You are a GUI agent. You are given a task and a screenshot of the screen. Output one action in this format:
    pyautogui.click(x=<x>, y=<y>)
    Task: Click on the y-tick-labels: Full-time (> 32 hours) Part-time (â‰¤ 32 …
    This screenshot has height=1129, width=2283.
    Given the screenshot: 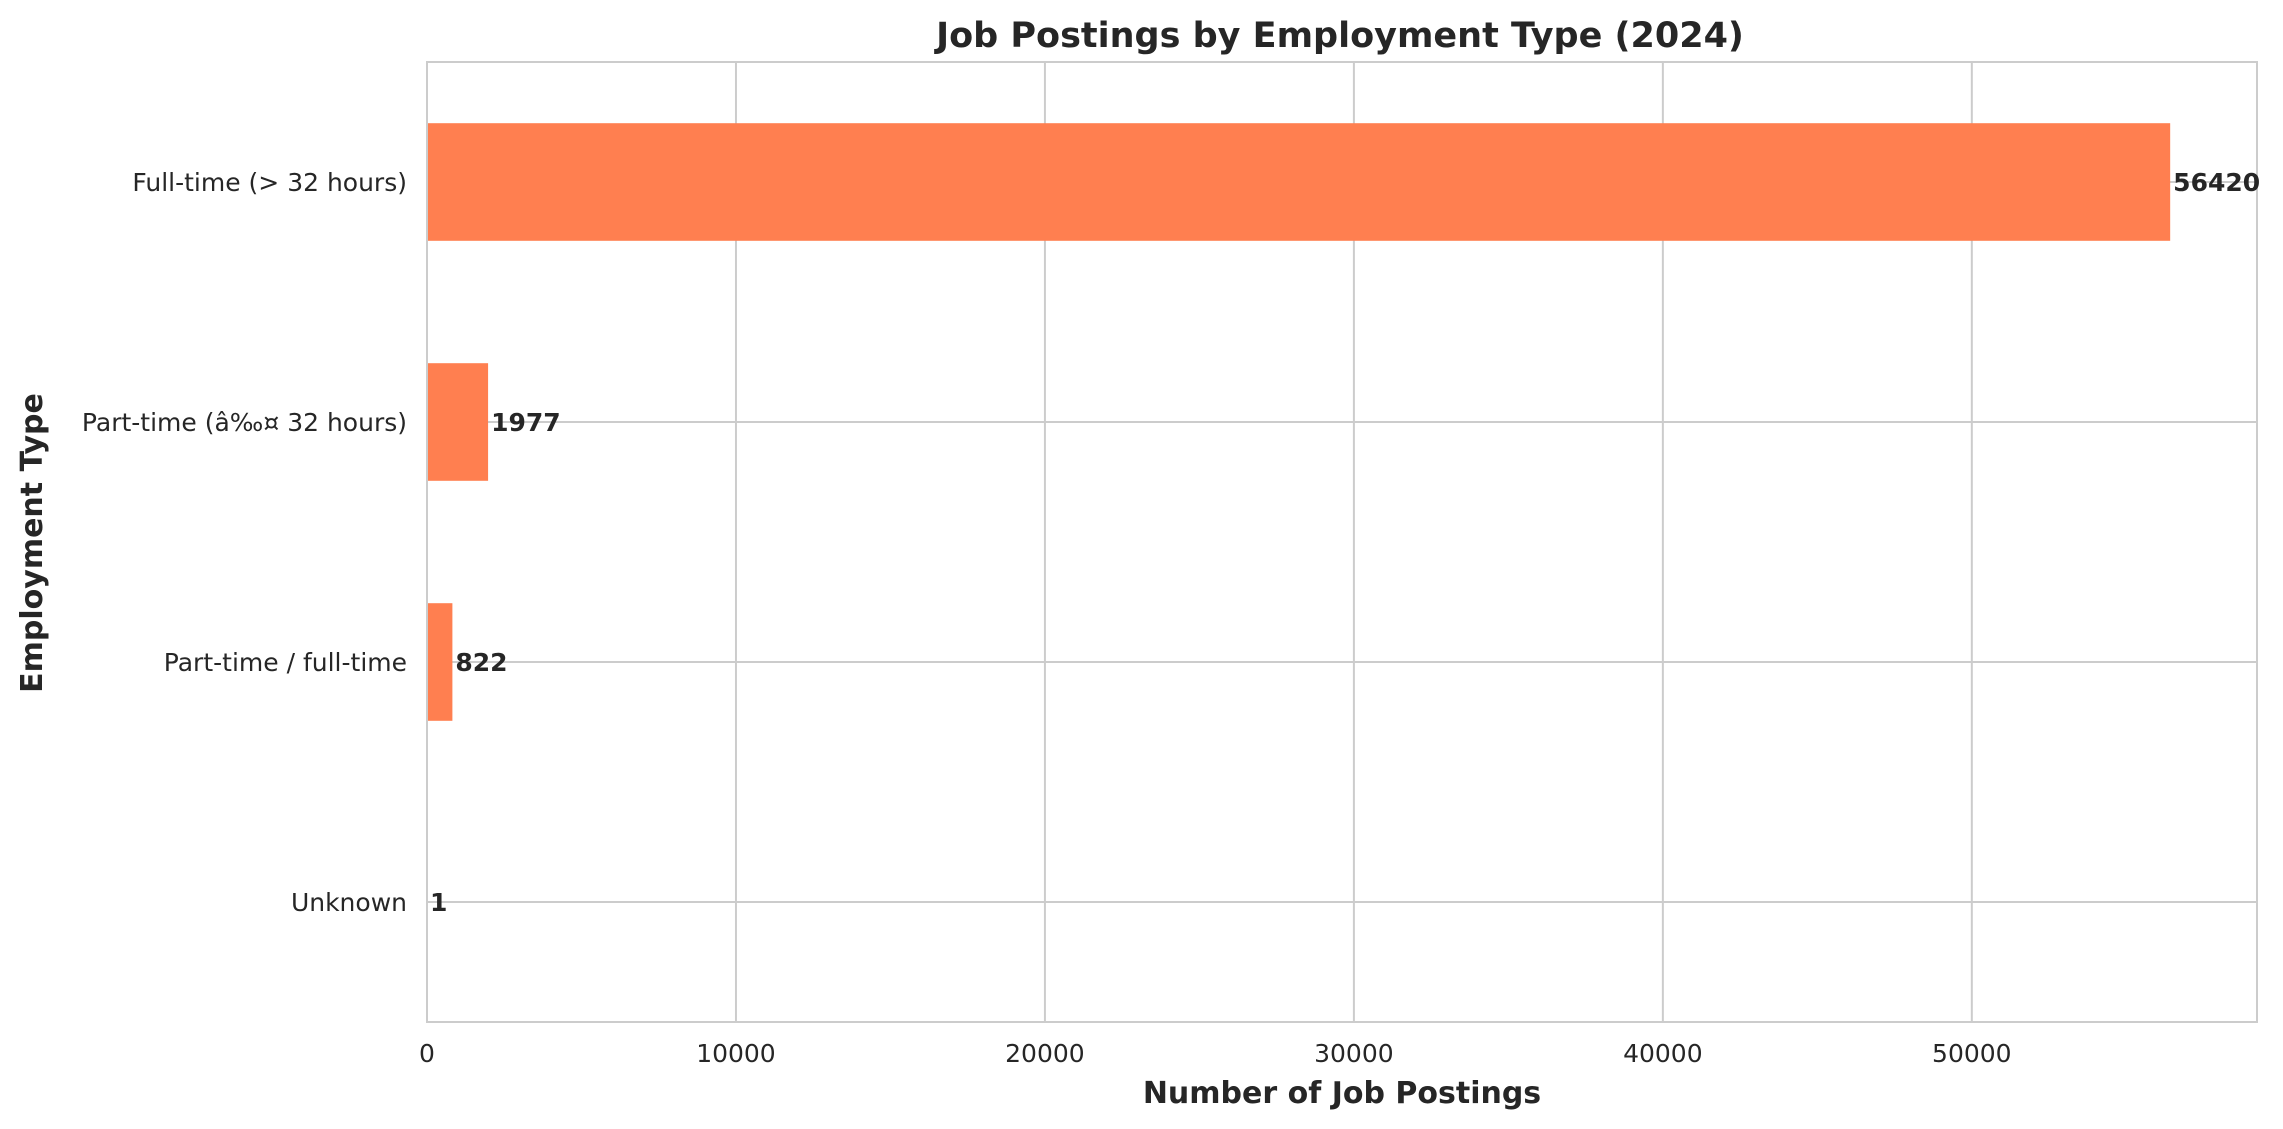 What is the action you would take?
    pyautogui.click(x=244, y=542)
    